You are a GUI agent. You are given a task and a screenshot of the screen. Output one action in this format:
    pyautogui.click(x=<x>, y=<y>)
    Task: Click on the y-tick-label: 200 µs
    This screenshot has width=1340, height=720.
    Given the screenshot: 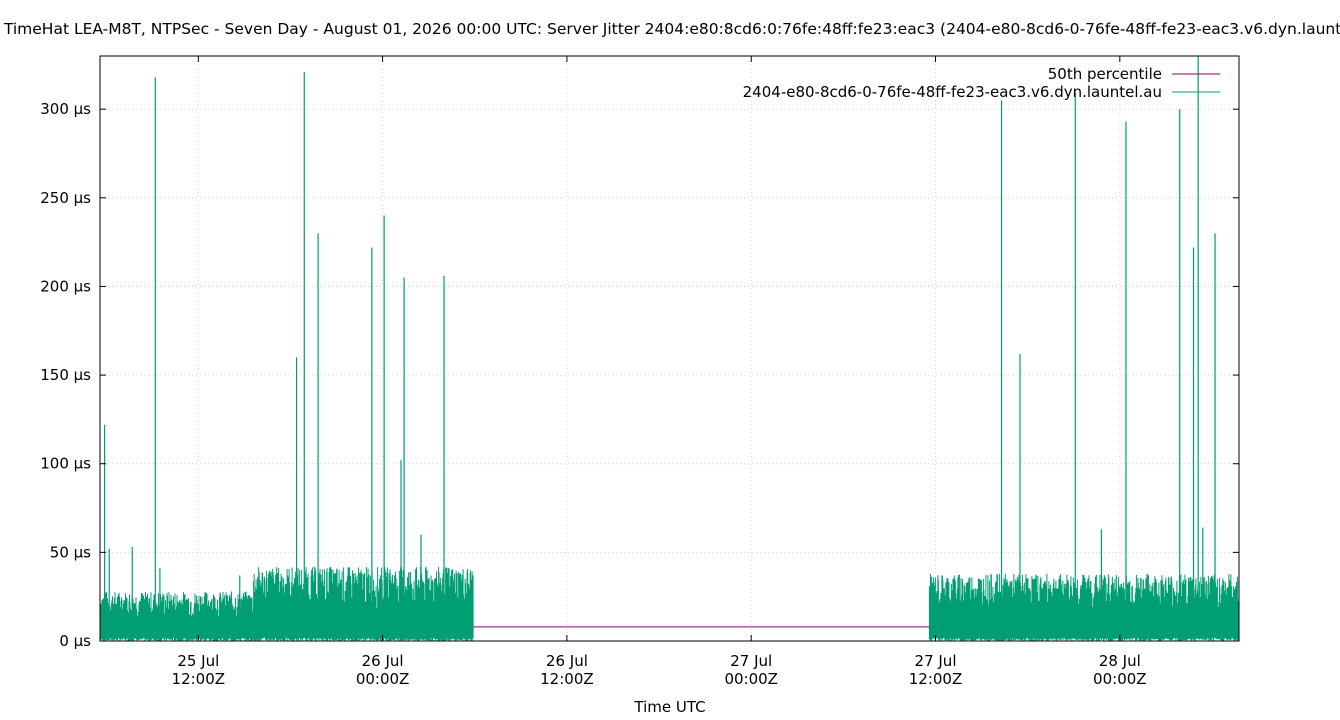 What is the action you would take?
    pyautogui.click(x=65, y=286)
    